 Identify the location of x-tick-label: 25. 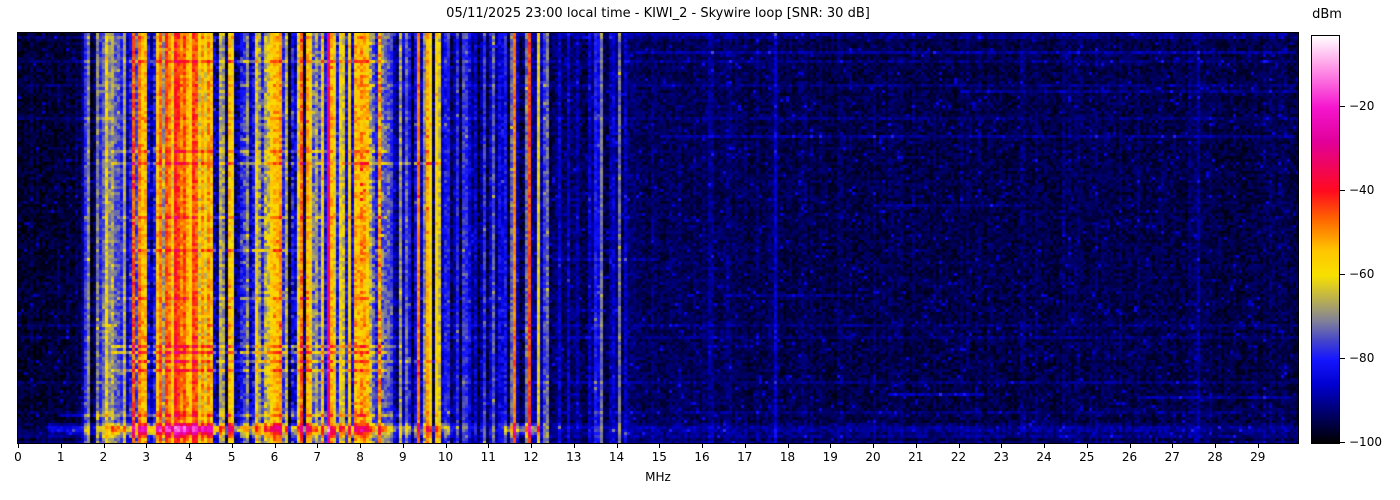
(1087, 457).